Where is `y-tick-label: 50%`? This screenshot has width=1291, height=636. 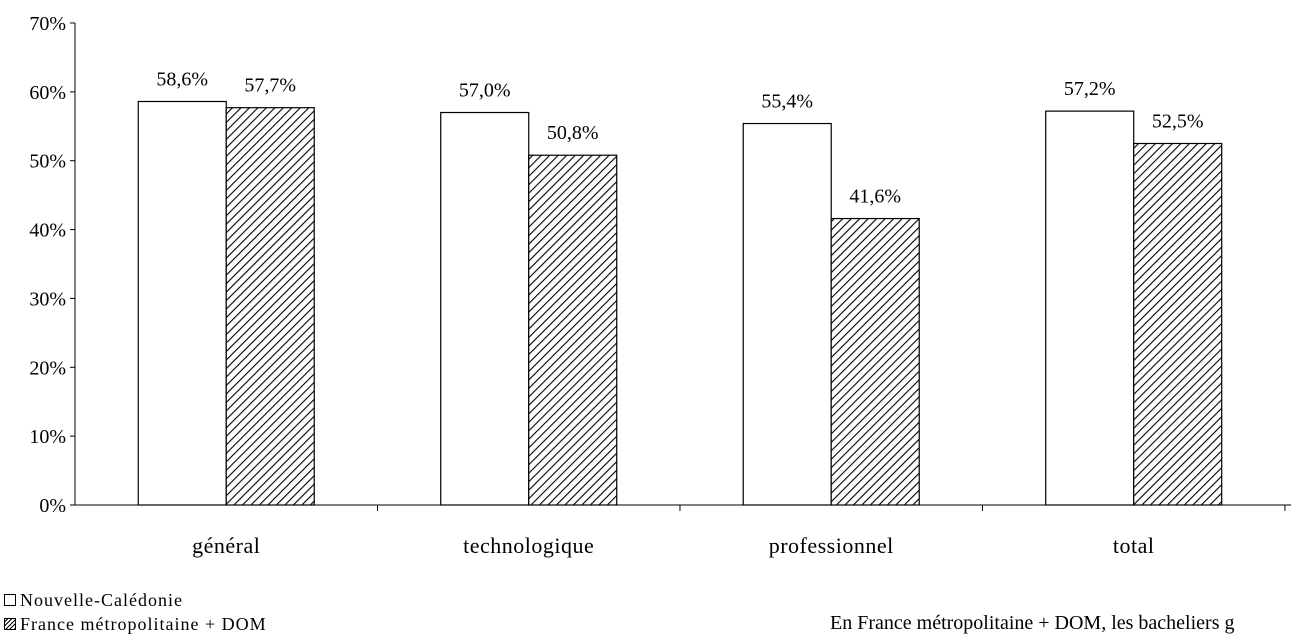
y-tick-label: 50% is located at coordinates (47, 162).